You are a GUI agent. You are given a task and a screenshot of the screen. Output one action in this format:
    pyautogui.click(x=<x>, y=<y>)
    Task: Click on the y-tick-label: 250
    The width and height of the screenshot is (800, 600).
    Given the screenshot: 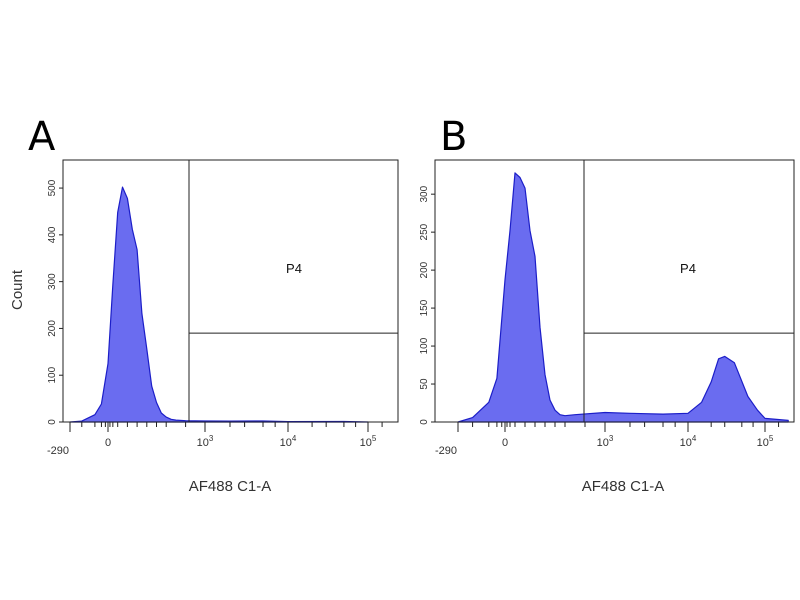 What is the action you would take?
    pyautogui.click(x=424, y=231)
    